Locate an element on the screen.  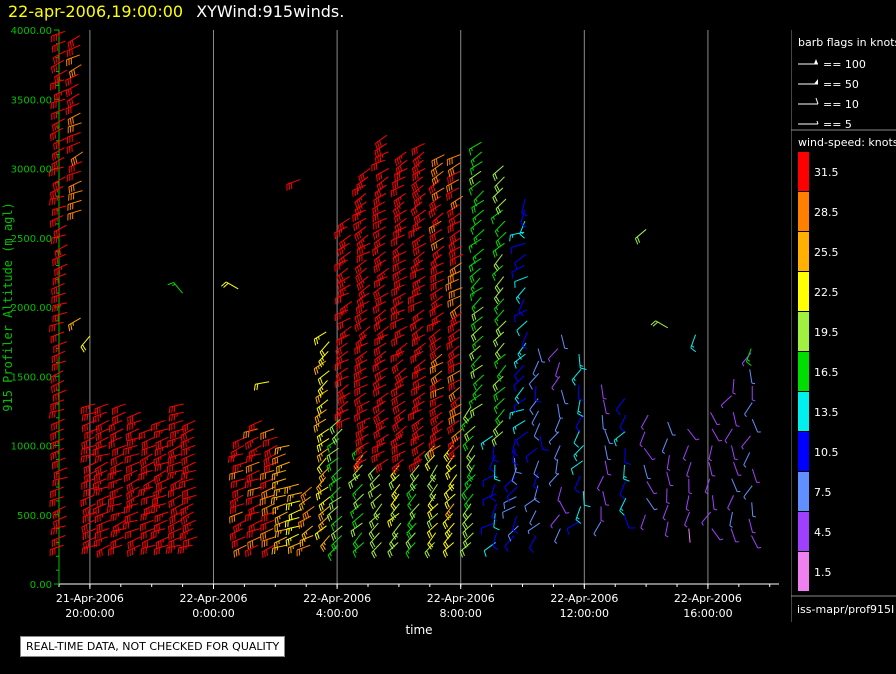
speed-label-4: 19.5 is located at coordinates (826, 332).